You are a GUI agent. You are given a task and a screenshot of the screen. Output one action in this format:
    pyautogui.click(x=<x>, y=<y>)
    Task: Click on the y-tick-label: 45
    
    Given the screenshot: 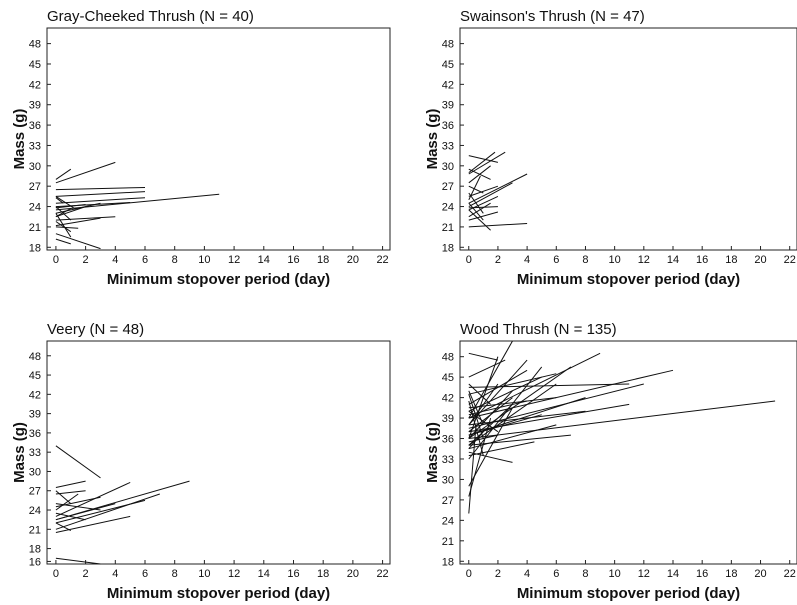 What is the action you would take?
    pyautogui.click(x=35, y=65)
    